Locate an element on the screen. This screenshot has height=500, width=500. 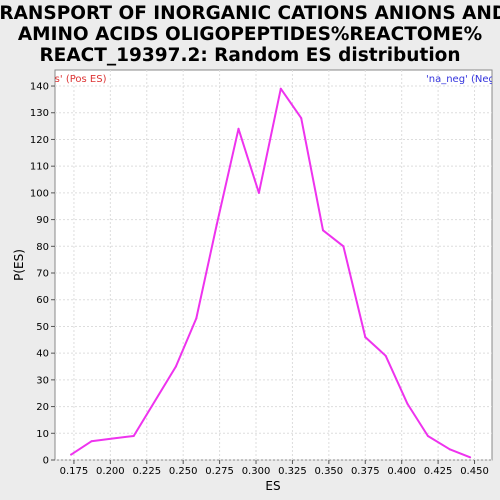
legend-pos-es: 'na_pos' (Pos ES) is located at coordinates (64, 79).